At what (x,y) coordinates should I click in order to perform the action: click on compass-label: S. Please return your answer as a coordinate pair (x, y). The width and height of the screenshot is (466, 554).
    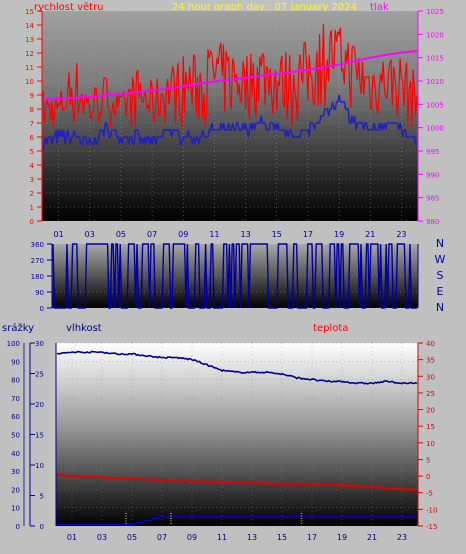
    Looking at the image, I should click on (440, 275).